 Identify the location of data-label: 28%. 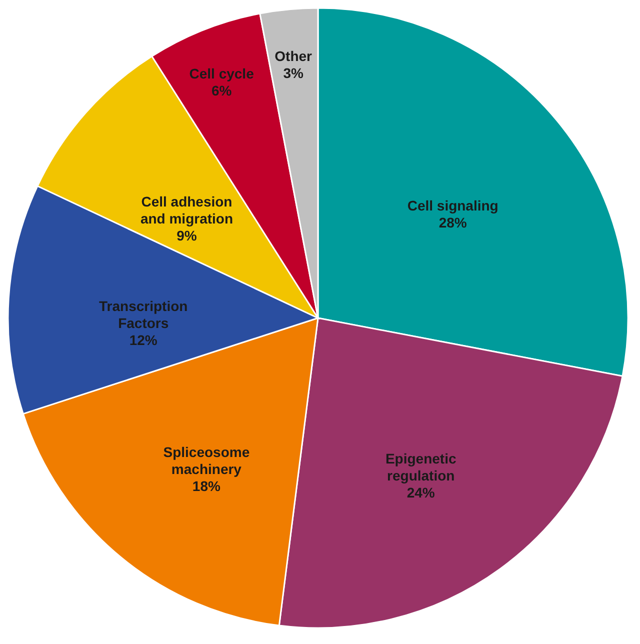
(453, 222).